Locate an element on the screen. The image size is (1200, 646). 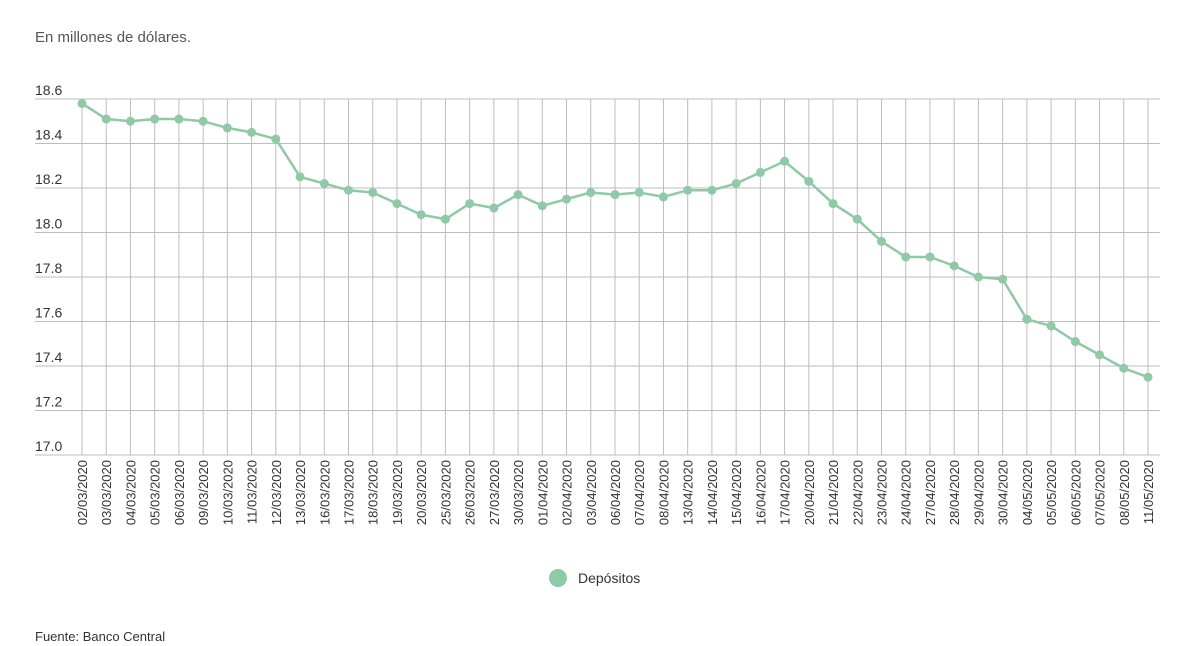
source: Fuente: Banco Central is located at coordinates (100, 636).